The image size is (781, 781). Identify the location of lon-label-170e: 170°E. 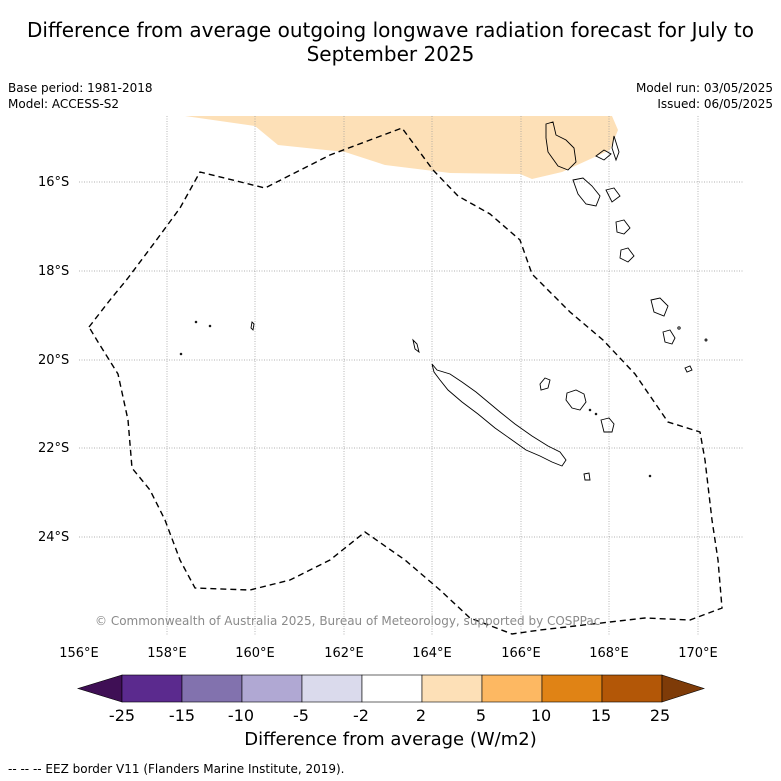
(698, 653).